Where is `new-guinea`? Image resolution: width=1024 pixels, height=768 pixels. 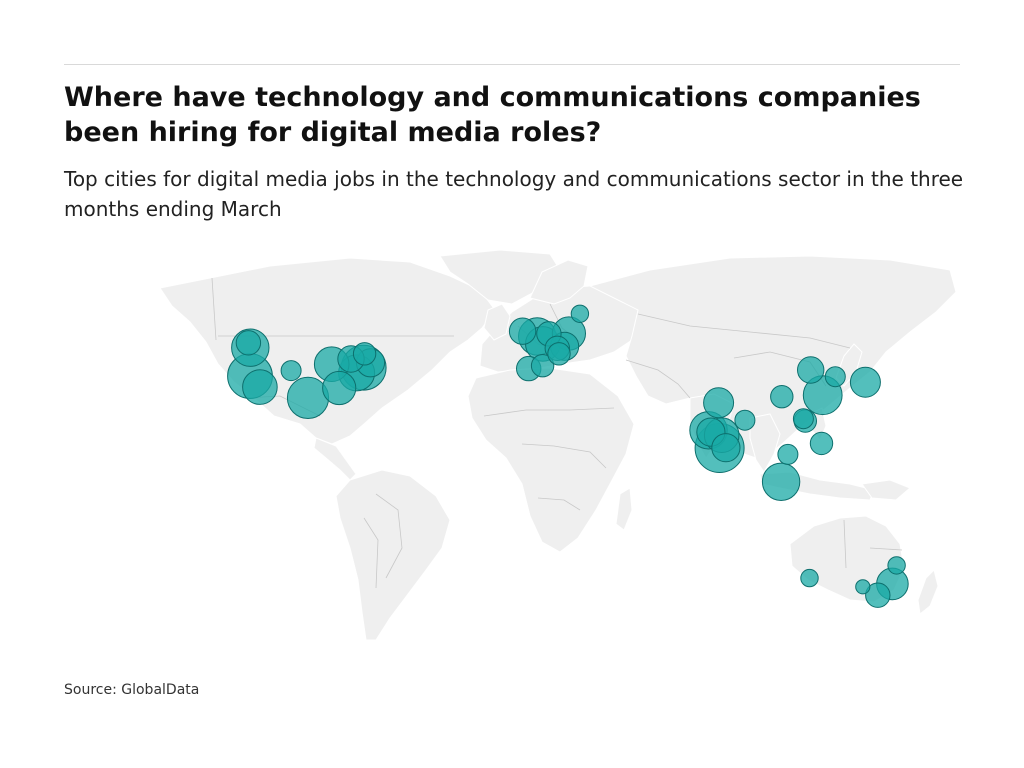 new-guinea is located at coordinates (886, 490).